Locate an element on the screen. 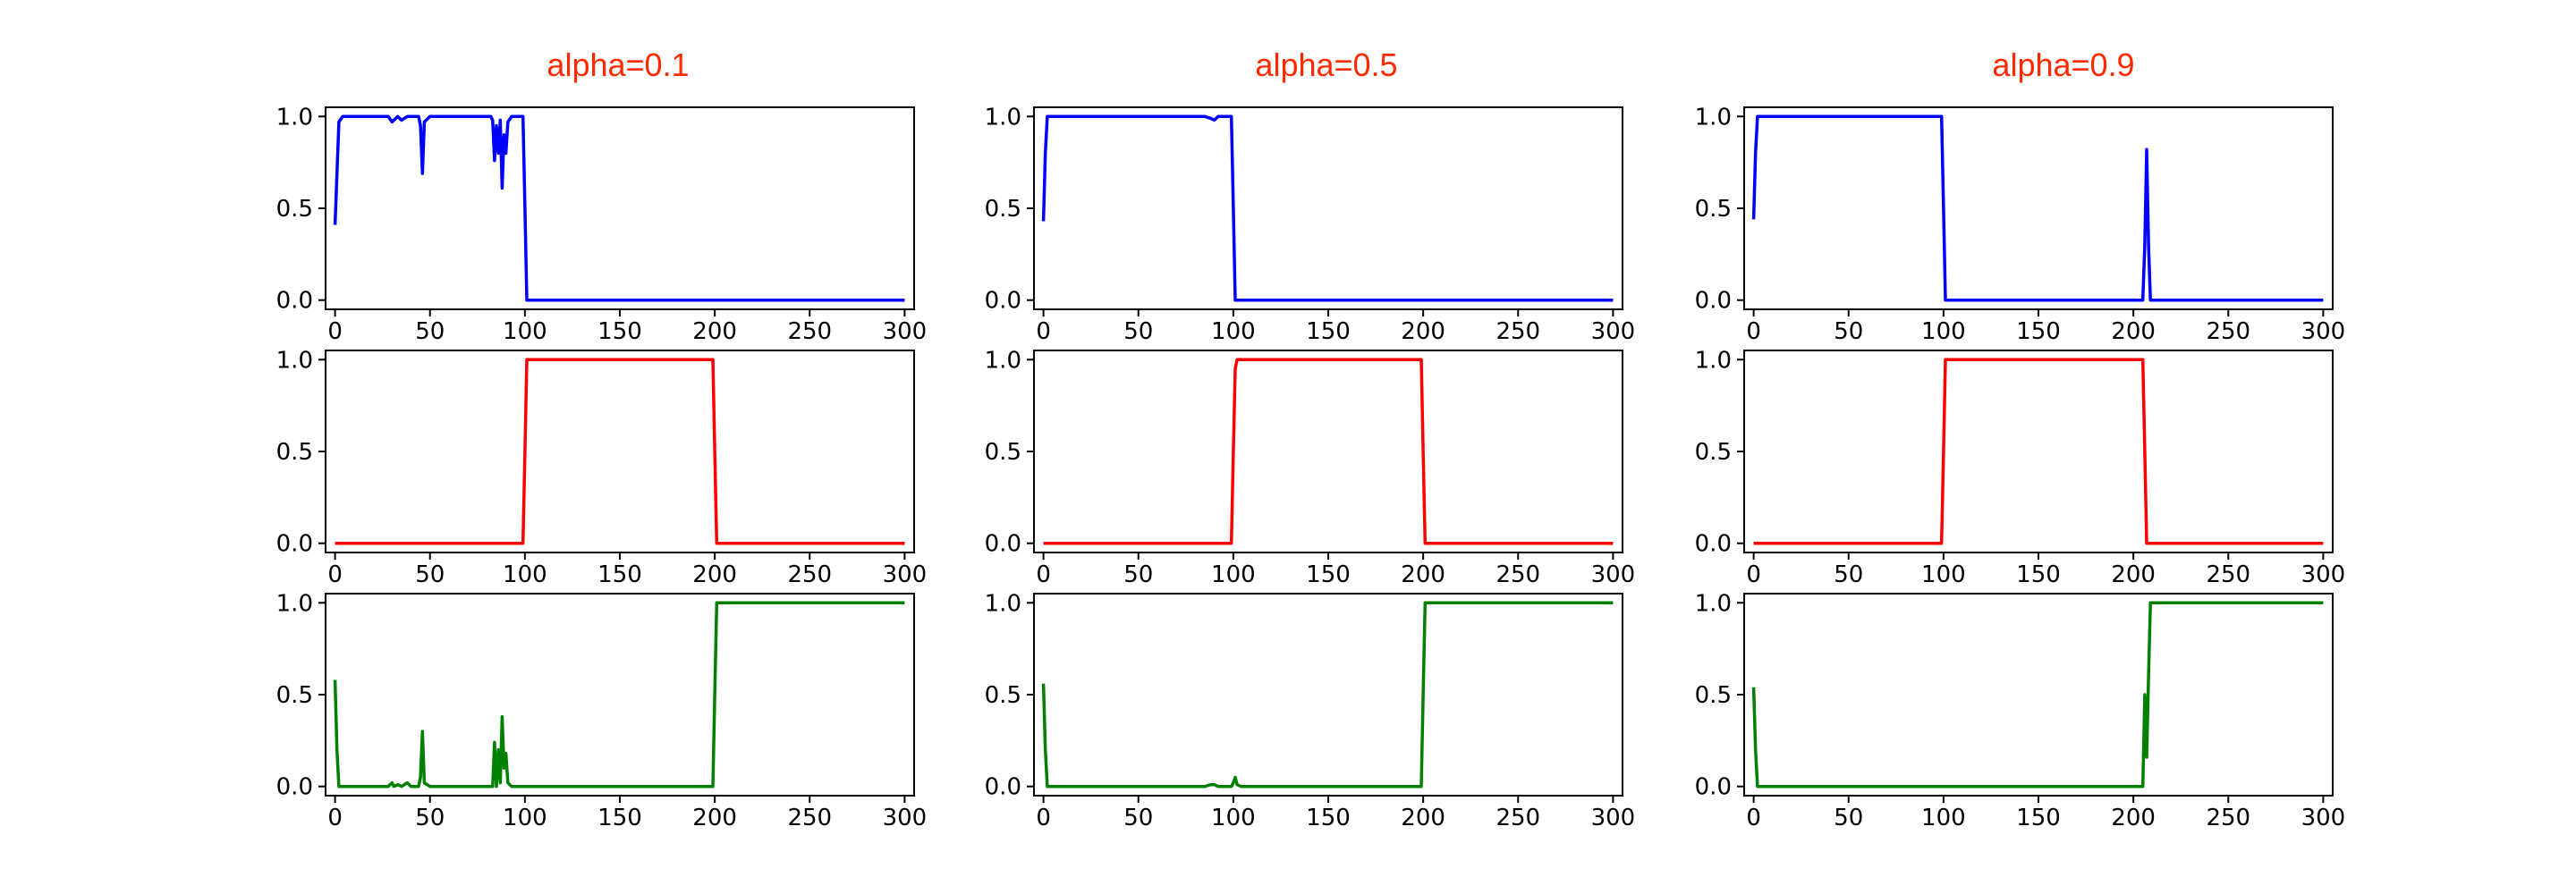 This screenshot has width=2576, height=894. panel-r1-c3: 0 50 100 150 200 250 300 0.0 0.5 1.0 is located at coordinates (2020, 224).